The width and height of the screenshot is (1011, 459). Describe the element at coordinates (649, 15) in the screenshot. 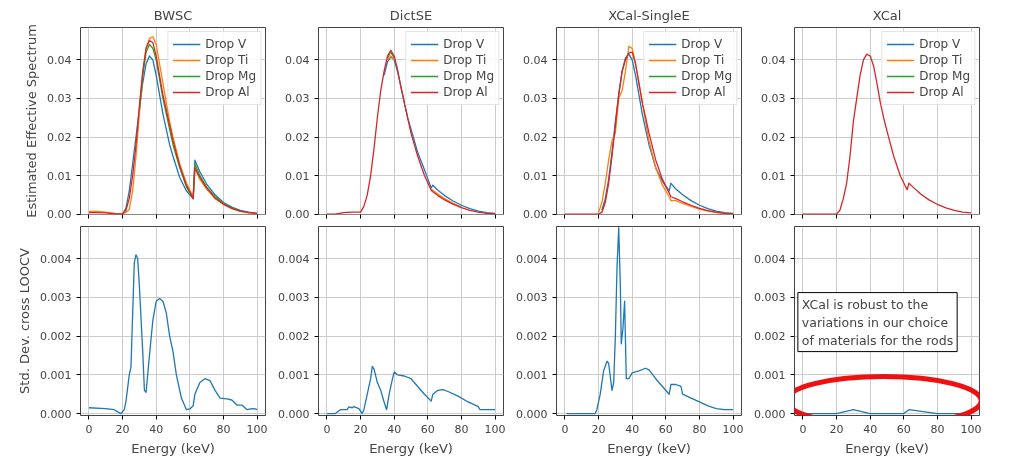

I see `chart-title: XCal-SingleE` at that location.